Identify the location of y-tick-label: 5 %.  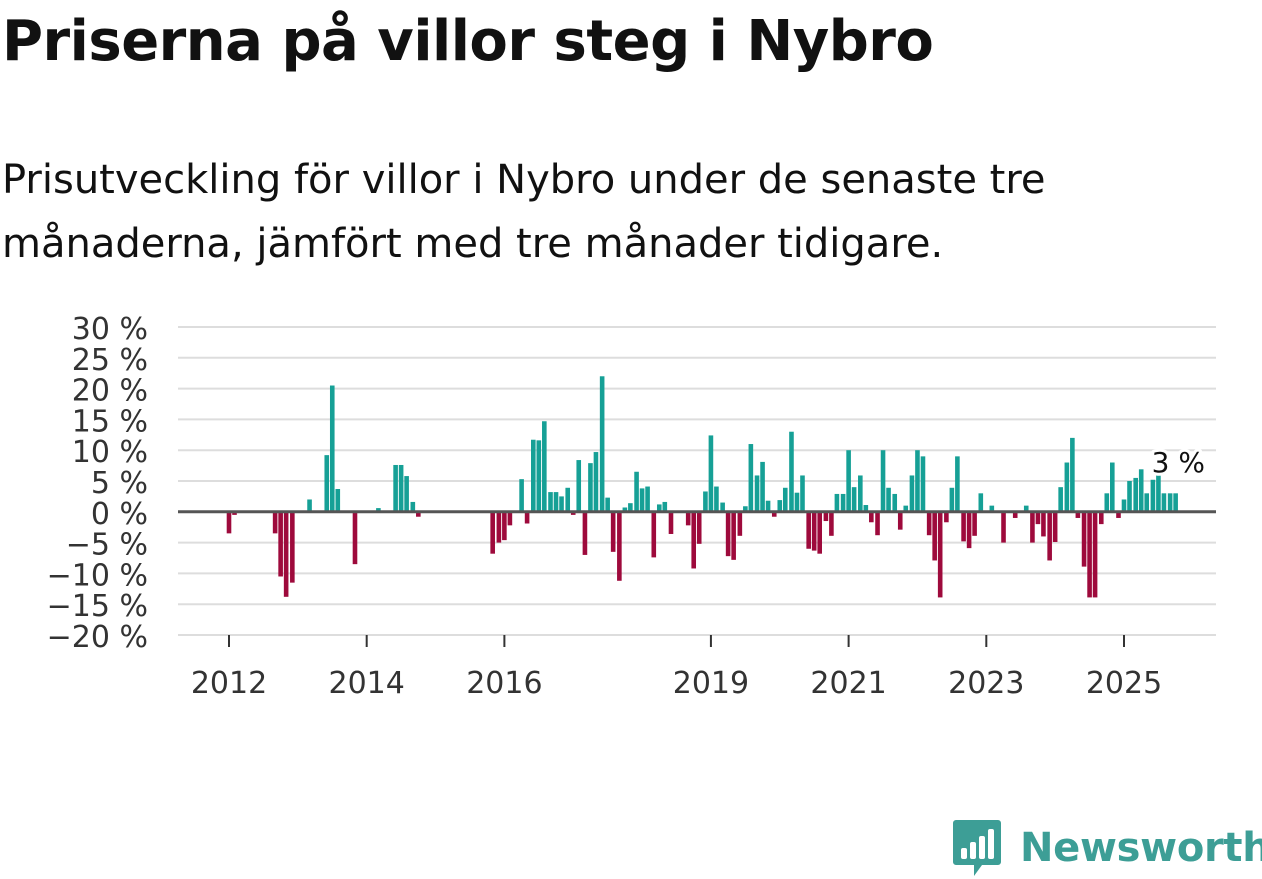
(119, 483).